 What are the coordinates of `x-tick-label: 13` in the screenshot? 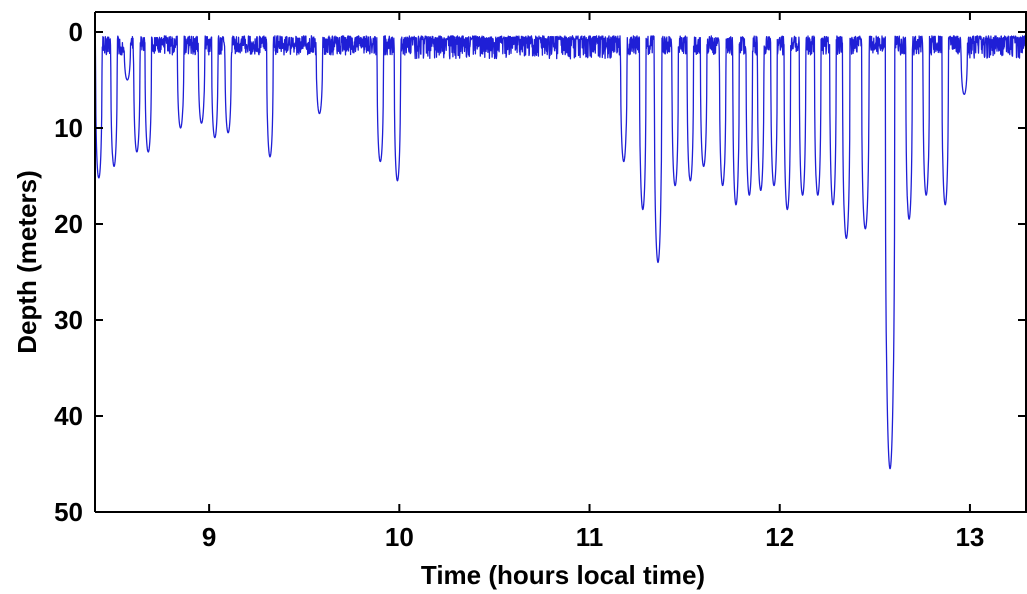 It's located at (969, 537).